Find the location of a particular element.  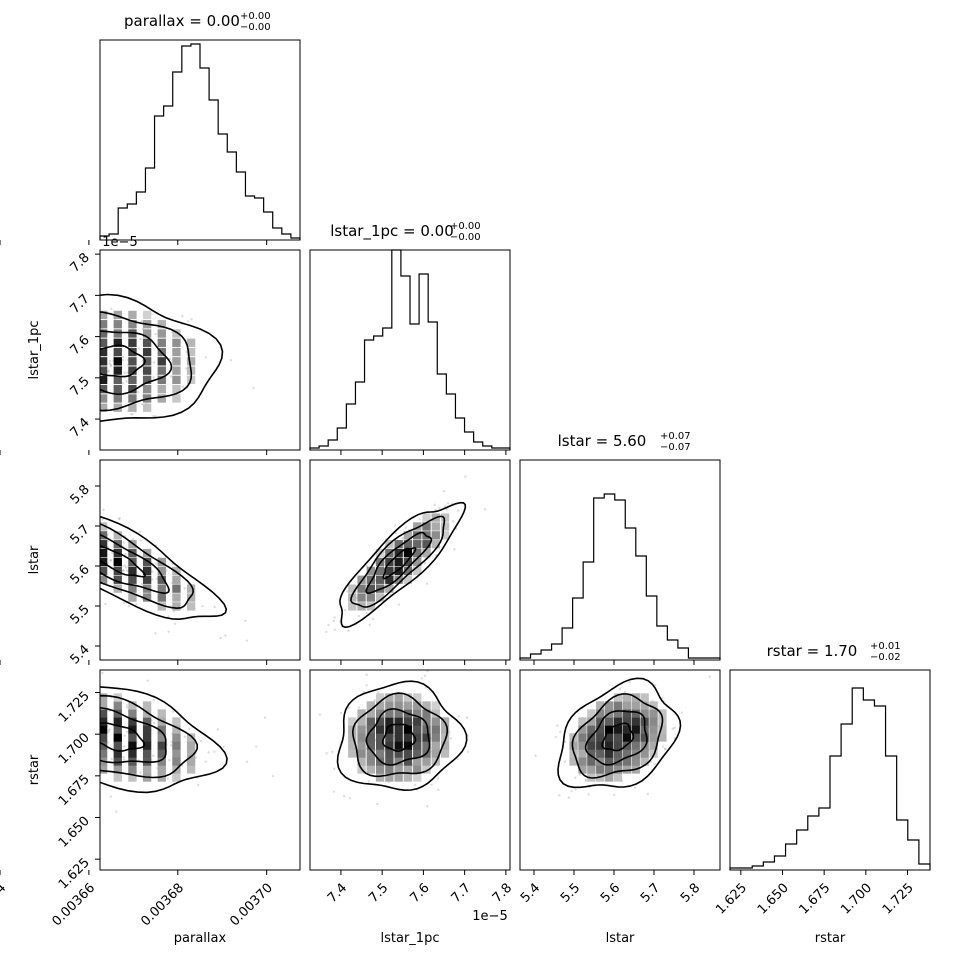

contour-2sigma is located at coordinates (619, 733).